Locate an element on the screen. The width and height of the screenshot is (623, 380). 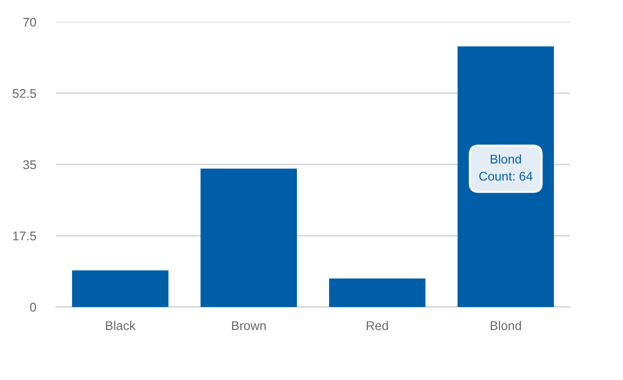
x-tick-label: Red is located at coordinates (377, 325).